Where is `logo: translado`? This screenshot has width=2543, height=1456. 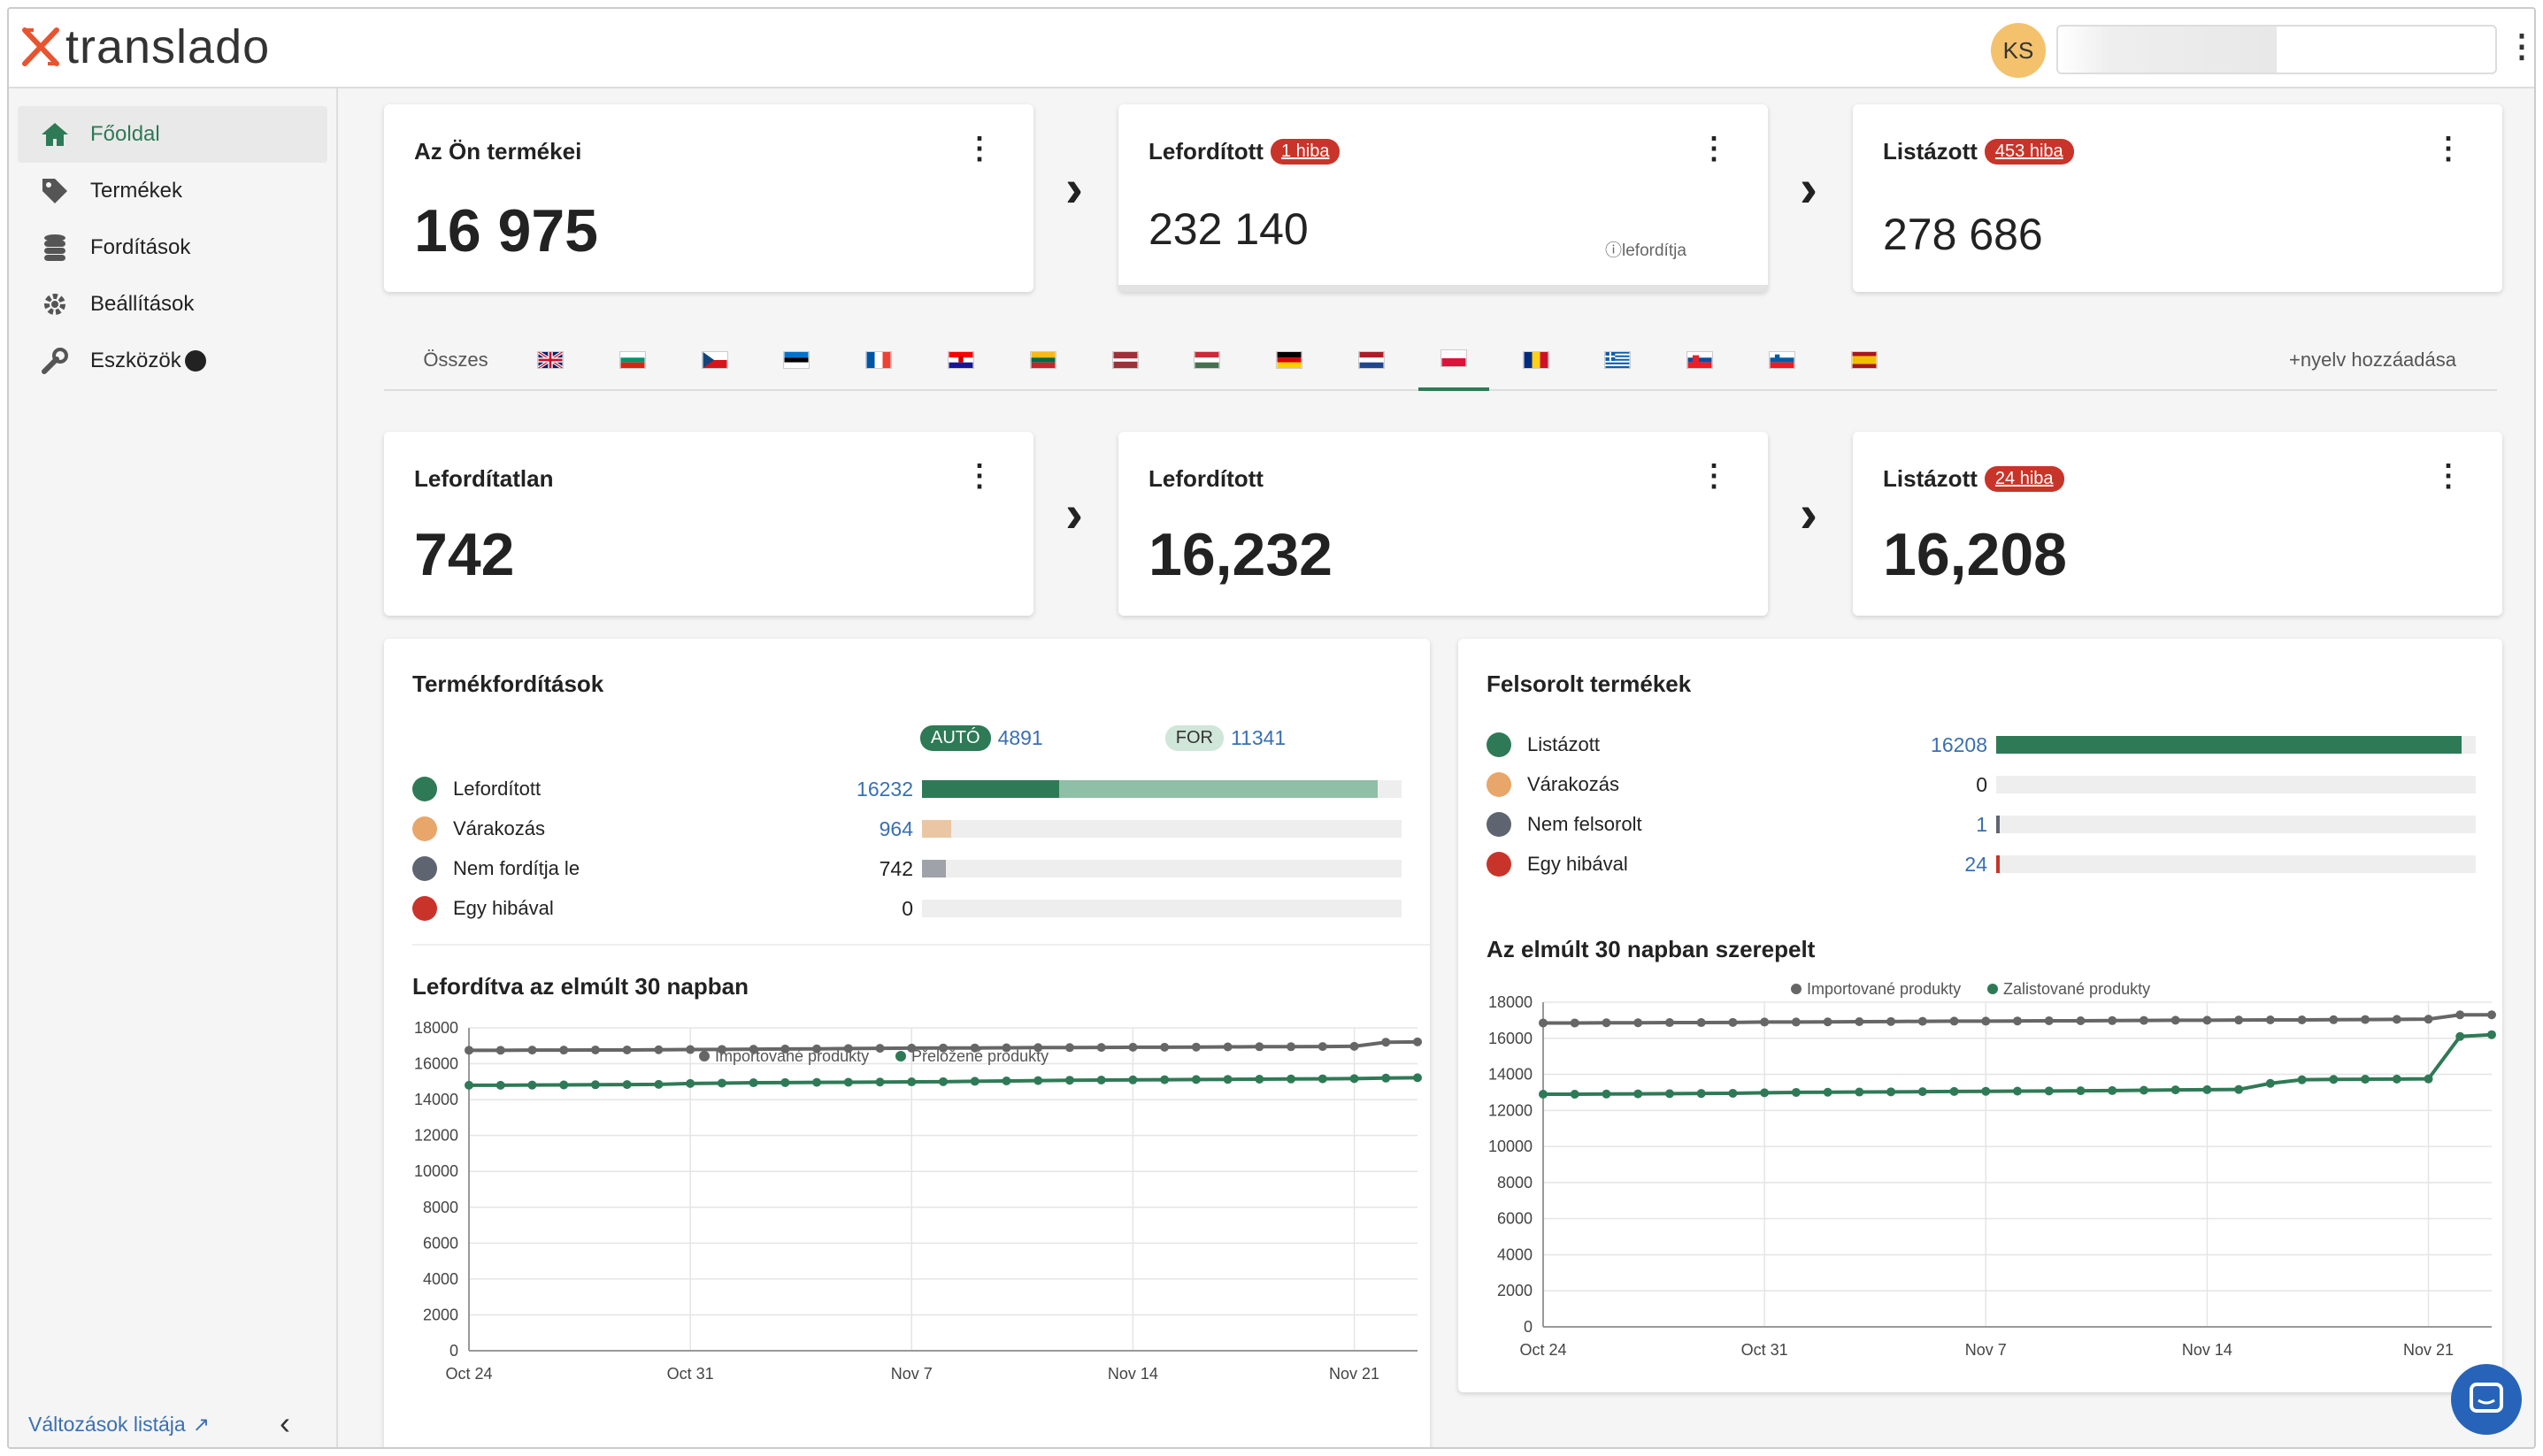 logo: translado is located at coordinates (145, 47).